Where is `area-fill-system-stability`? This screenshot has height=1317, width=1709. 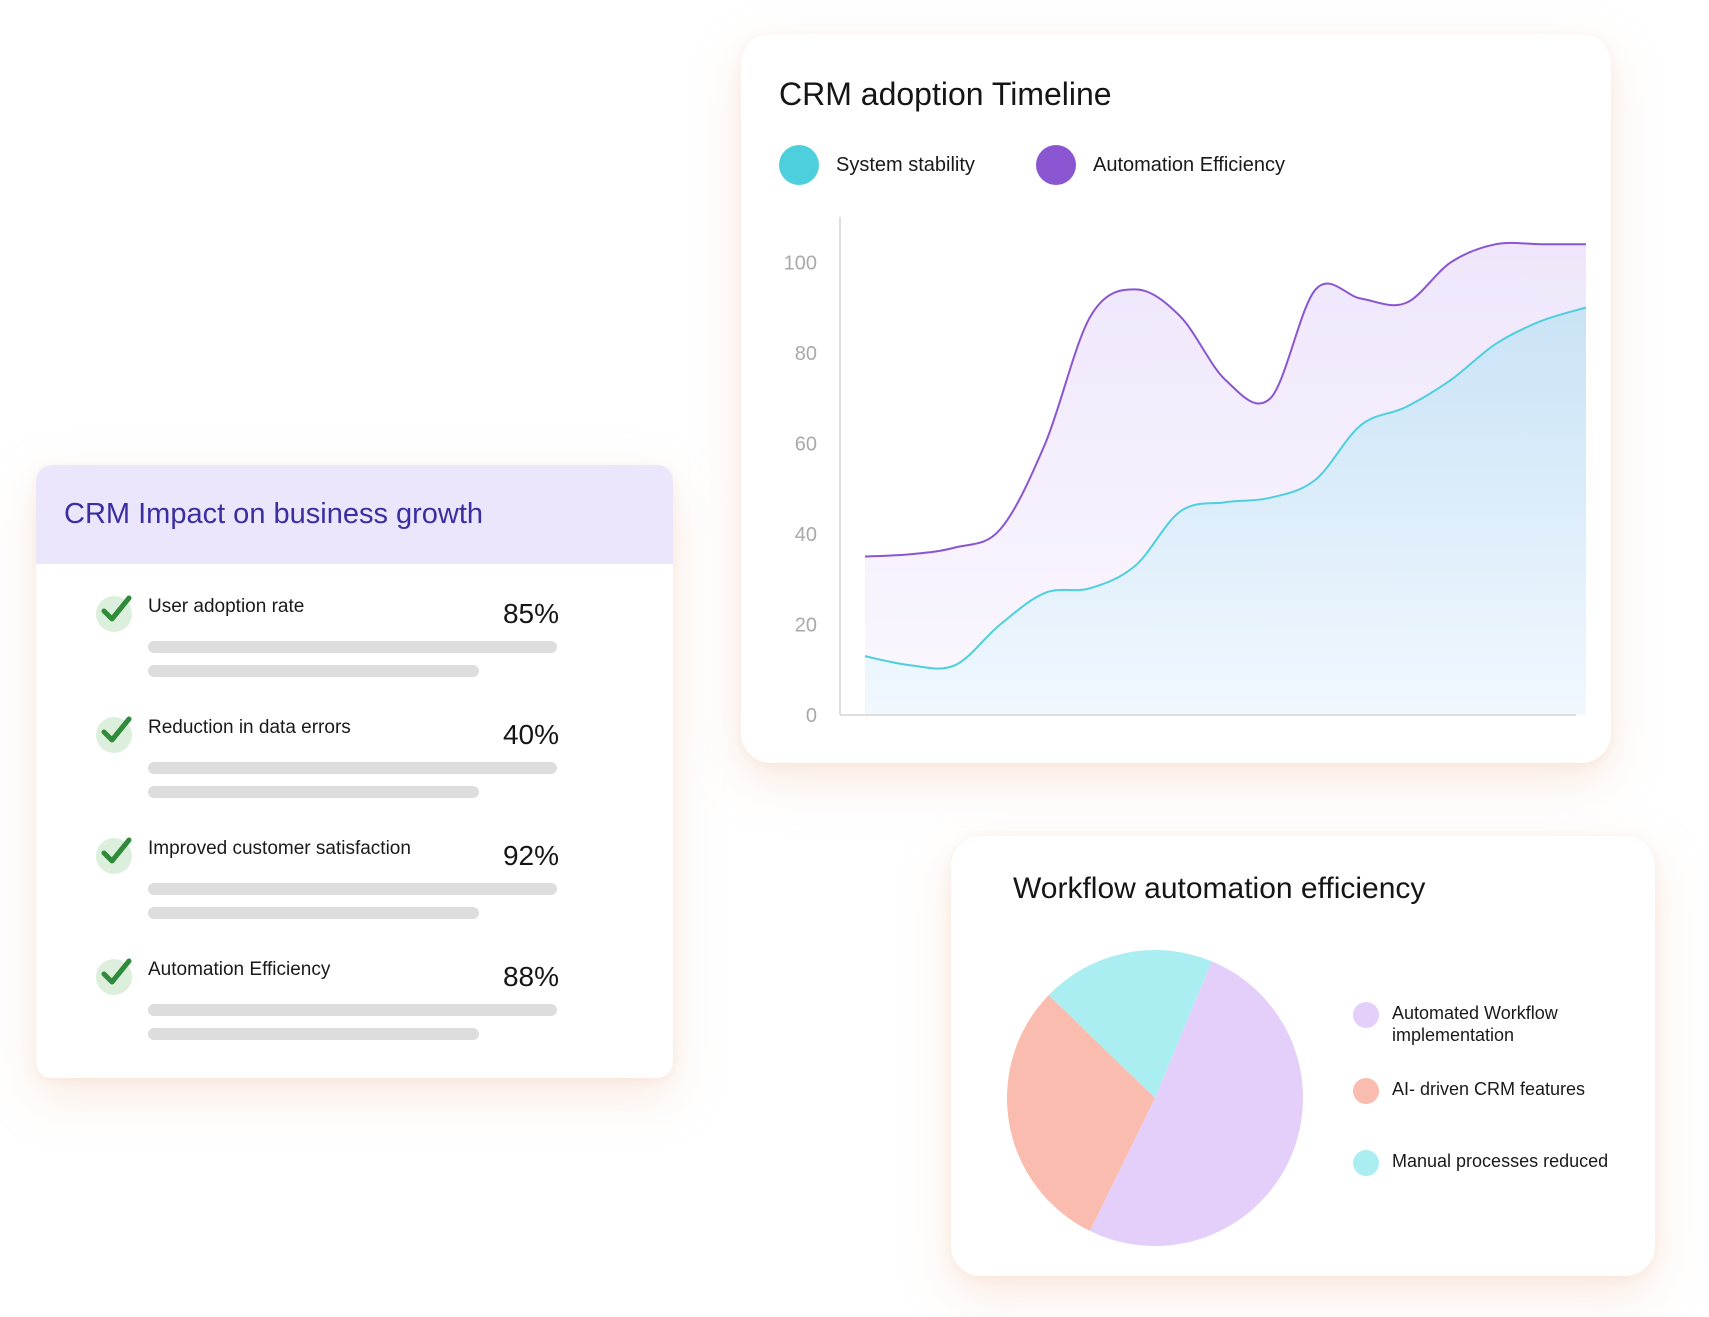
area-fill-system-stability is located at coordinates (1225, 511).